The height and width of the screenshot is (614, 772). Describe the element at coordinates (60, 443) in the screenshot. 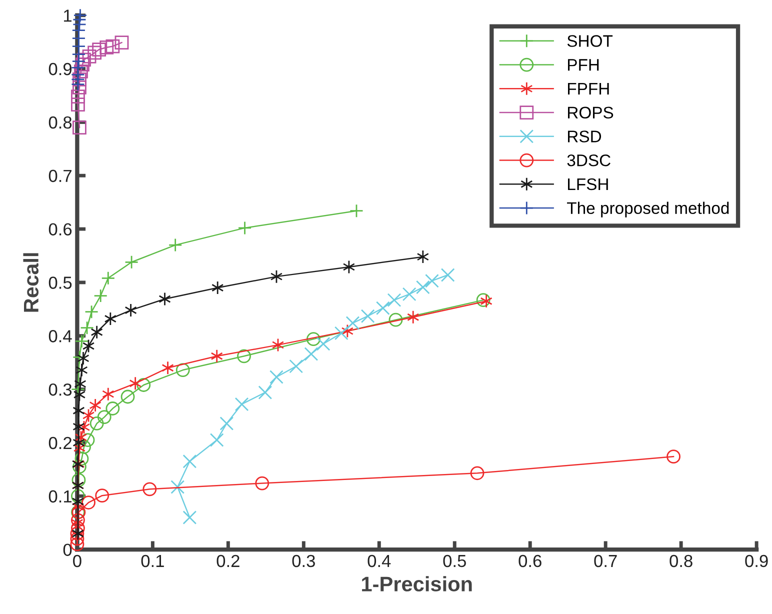

I see `y-tick-label: 0.2` at that location.